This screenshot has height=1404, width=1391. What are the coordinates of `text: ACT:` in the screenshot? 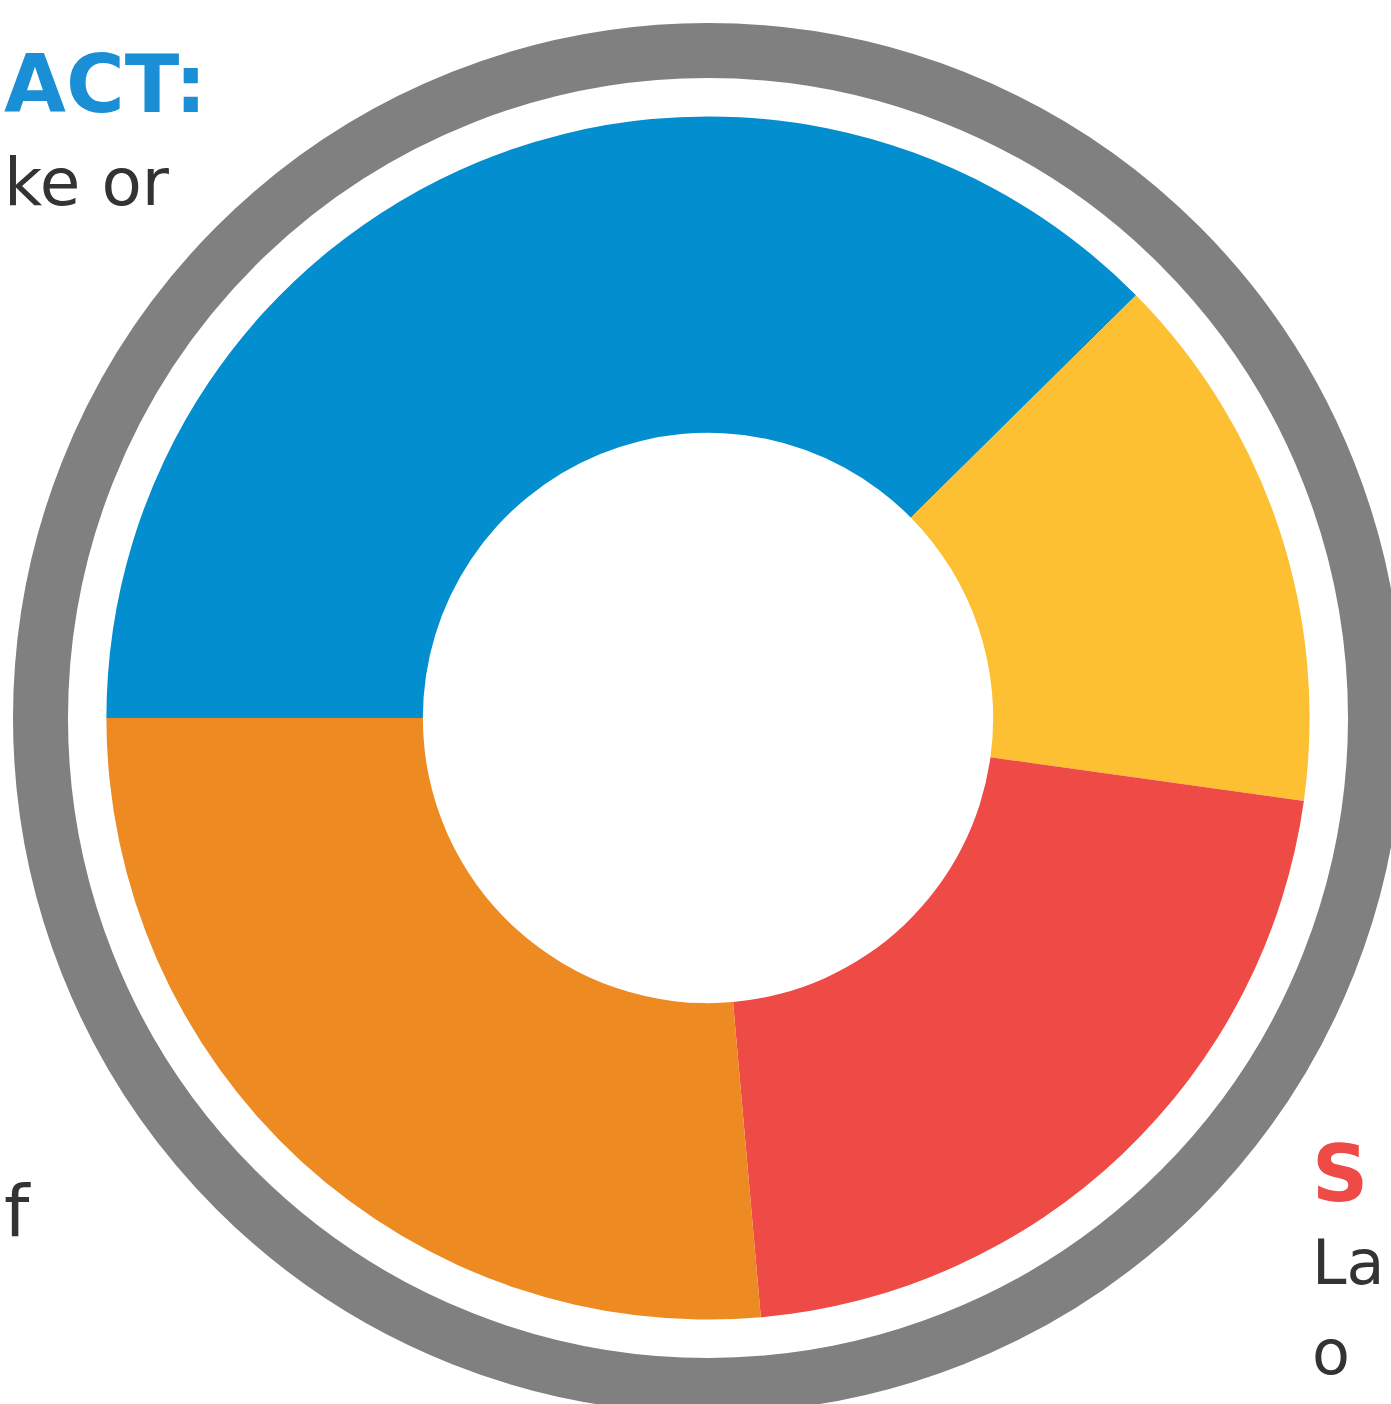 It's located at (105, 84).